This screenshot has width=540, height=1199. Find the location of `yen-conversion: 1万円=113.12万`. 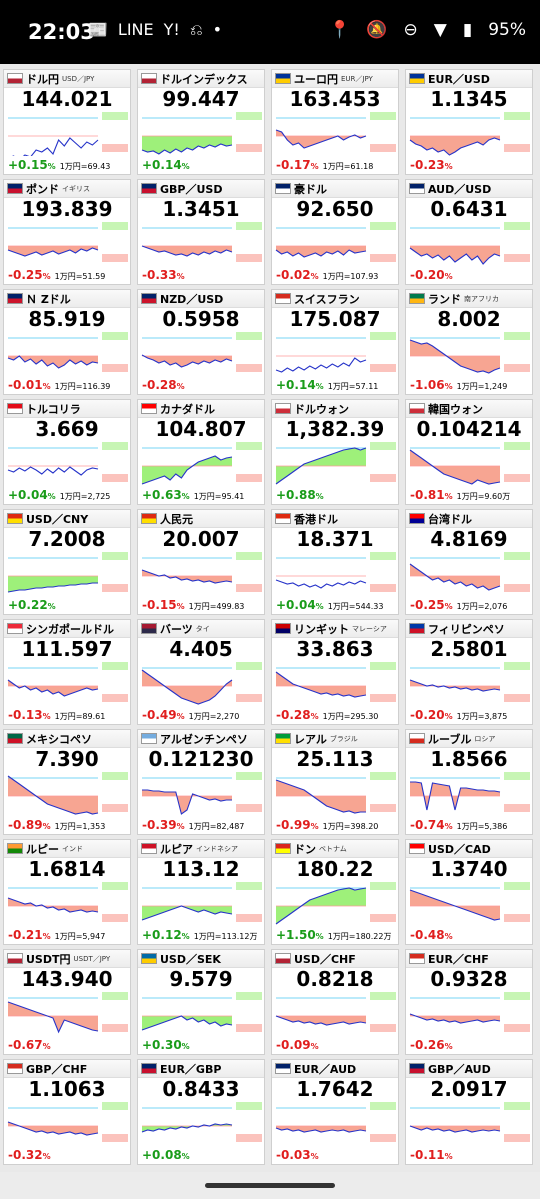

yen-conversion: 1万円=113.12万 is located at coordinates (225, 936).